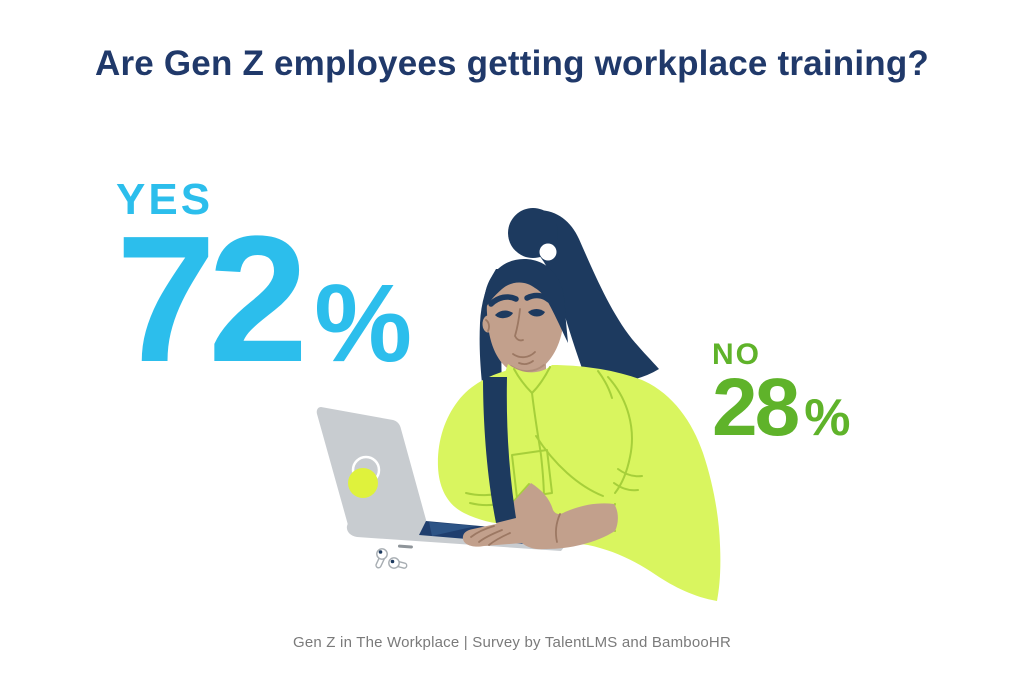 This screenshot has height=683, width=1024. Describe the element at coordinates (525, 301) in the screenshot. I see `front-hair` at that location.